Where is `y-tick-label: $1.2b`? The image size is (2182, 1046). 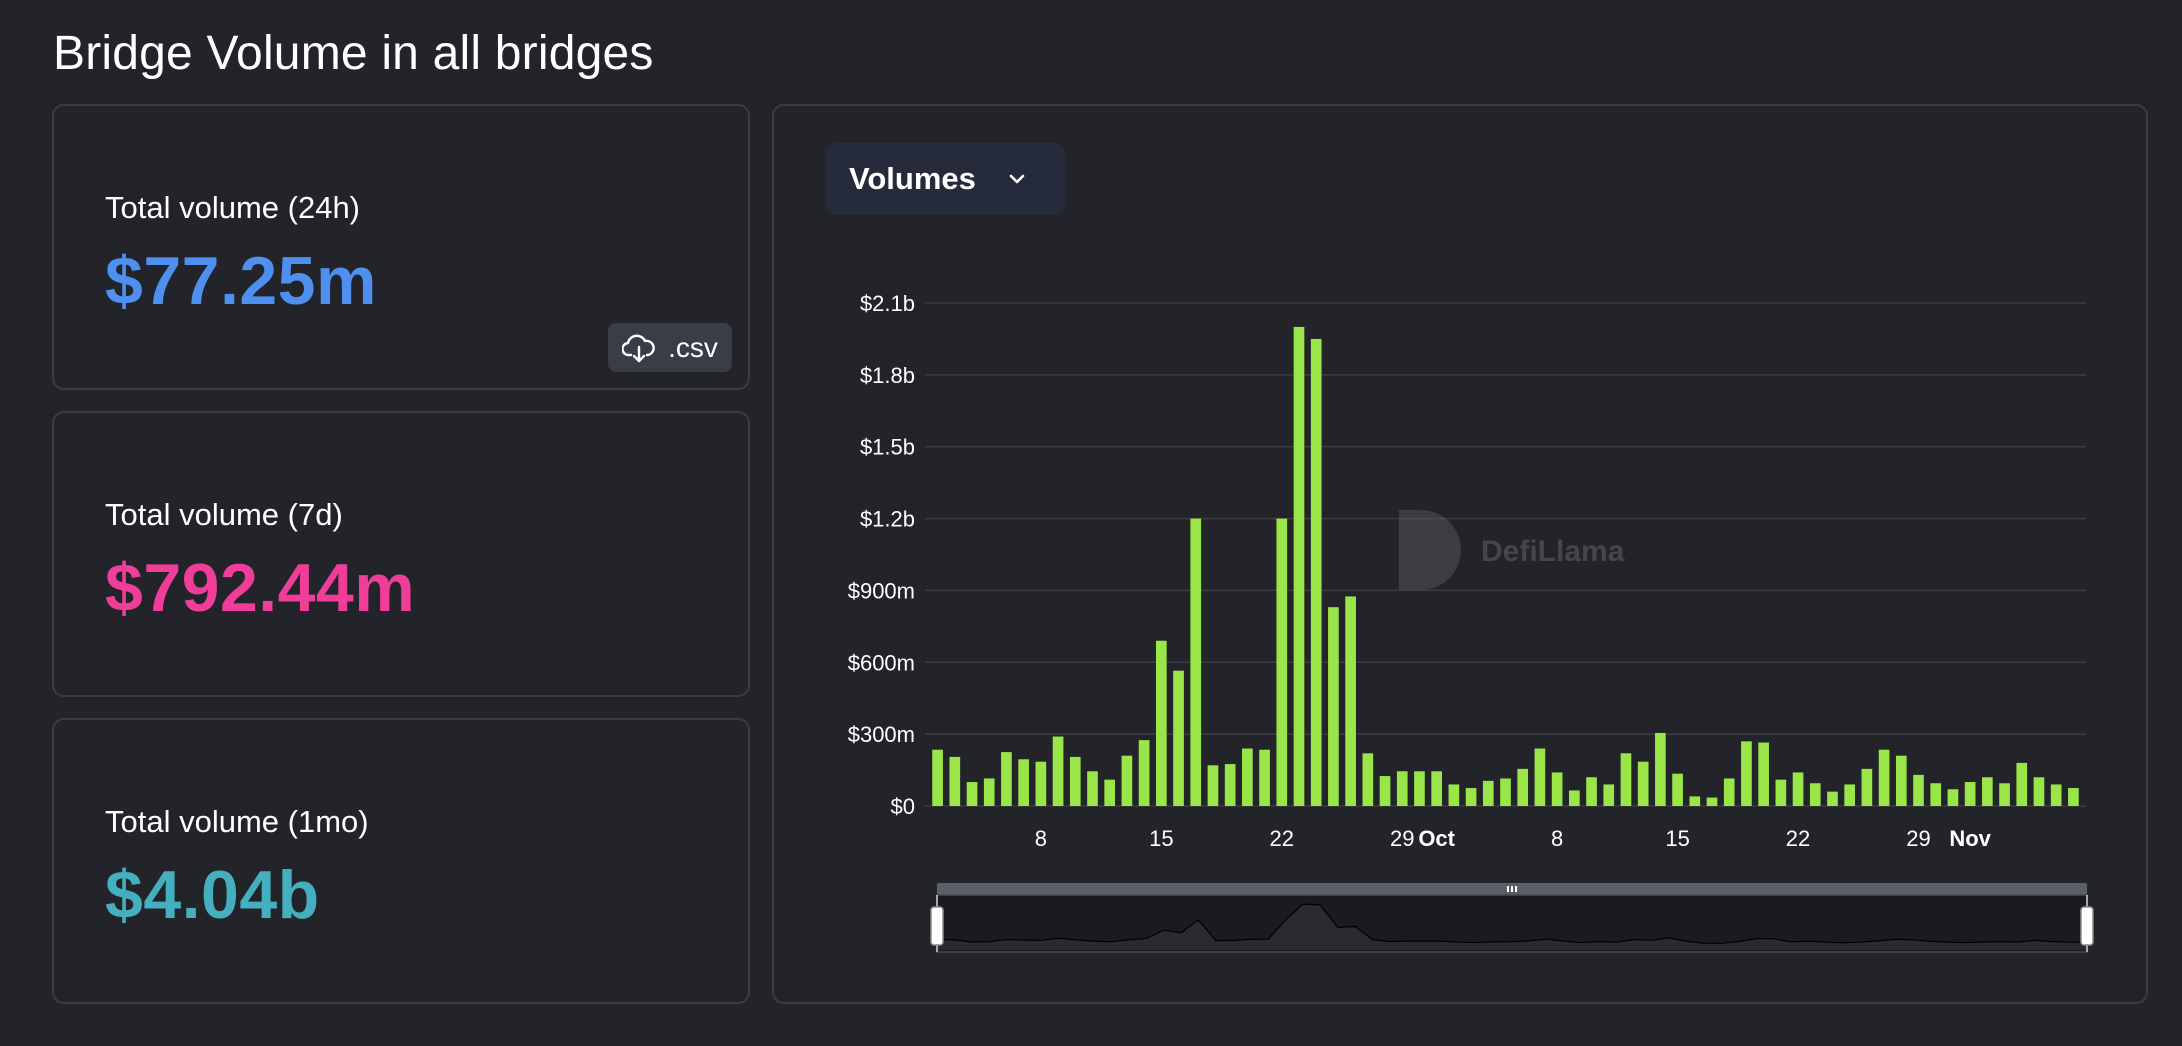
y-tick-label: $1.2b is located at coordinates (887, 519).